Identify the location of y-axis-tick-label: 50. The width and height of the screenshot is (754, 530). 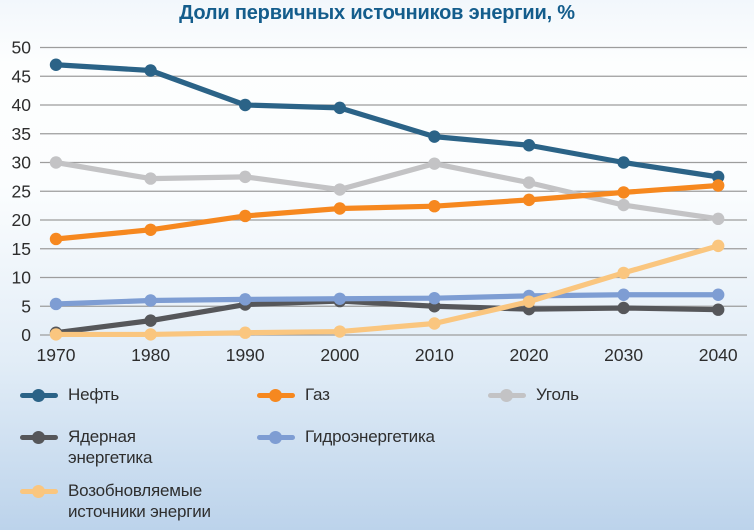
(22, 48).